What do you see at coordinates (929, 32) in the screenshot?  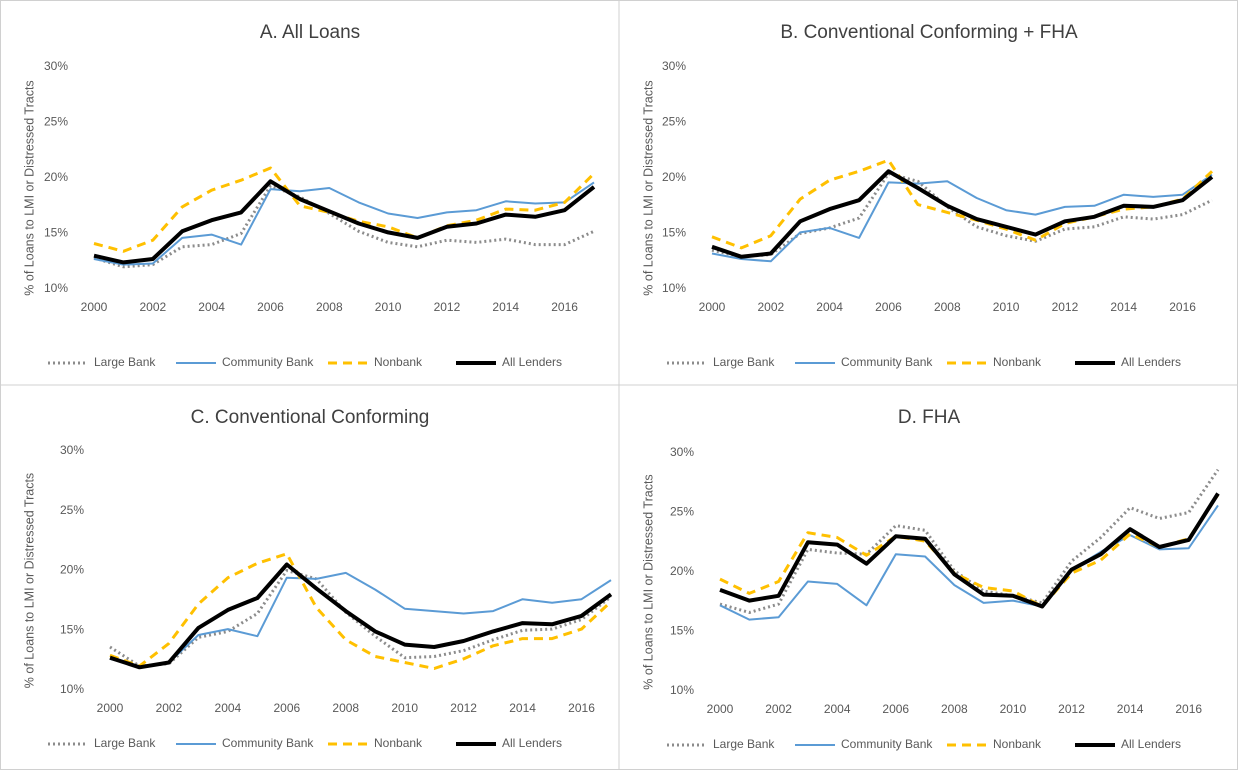 I see `chart-title: B. Conventional Conforming + FHA` at bounding box center [929, 32].